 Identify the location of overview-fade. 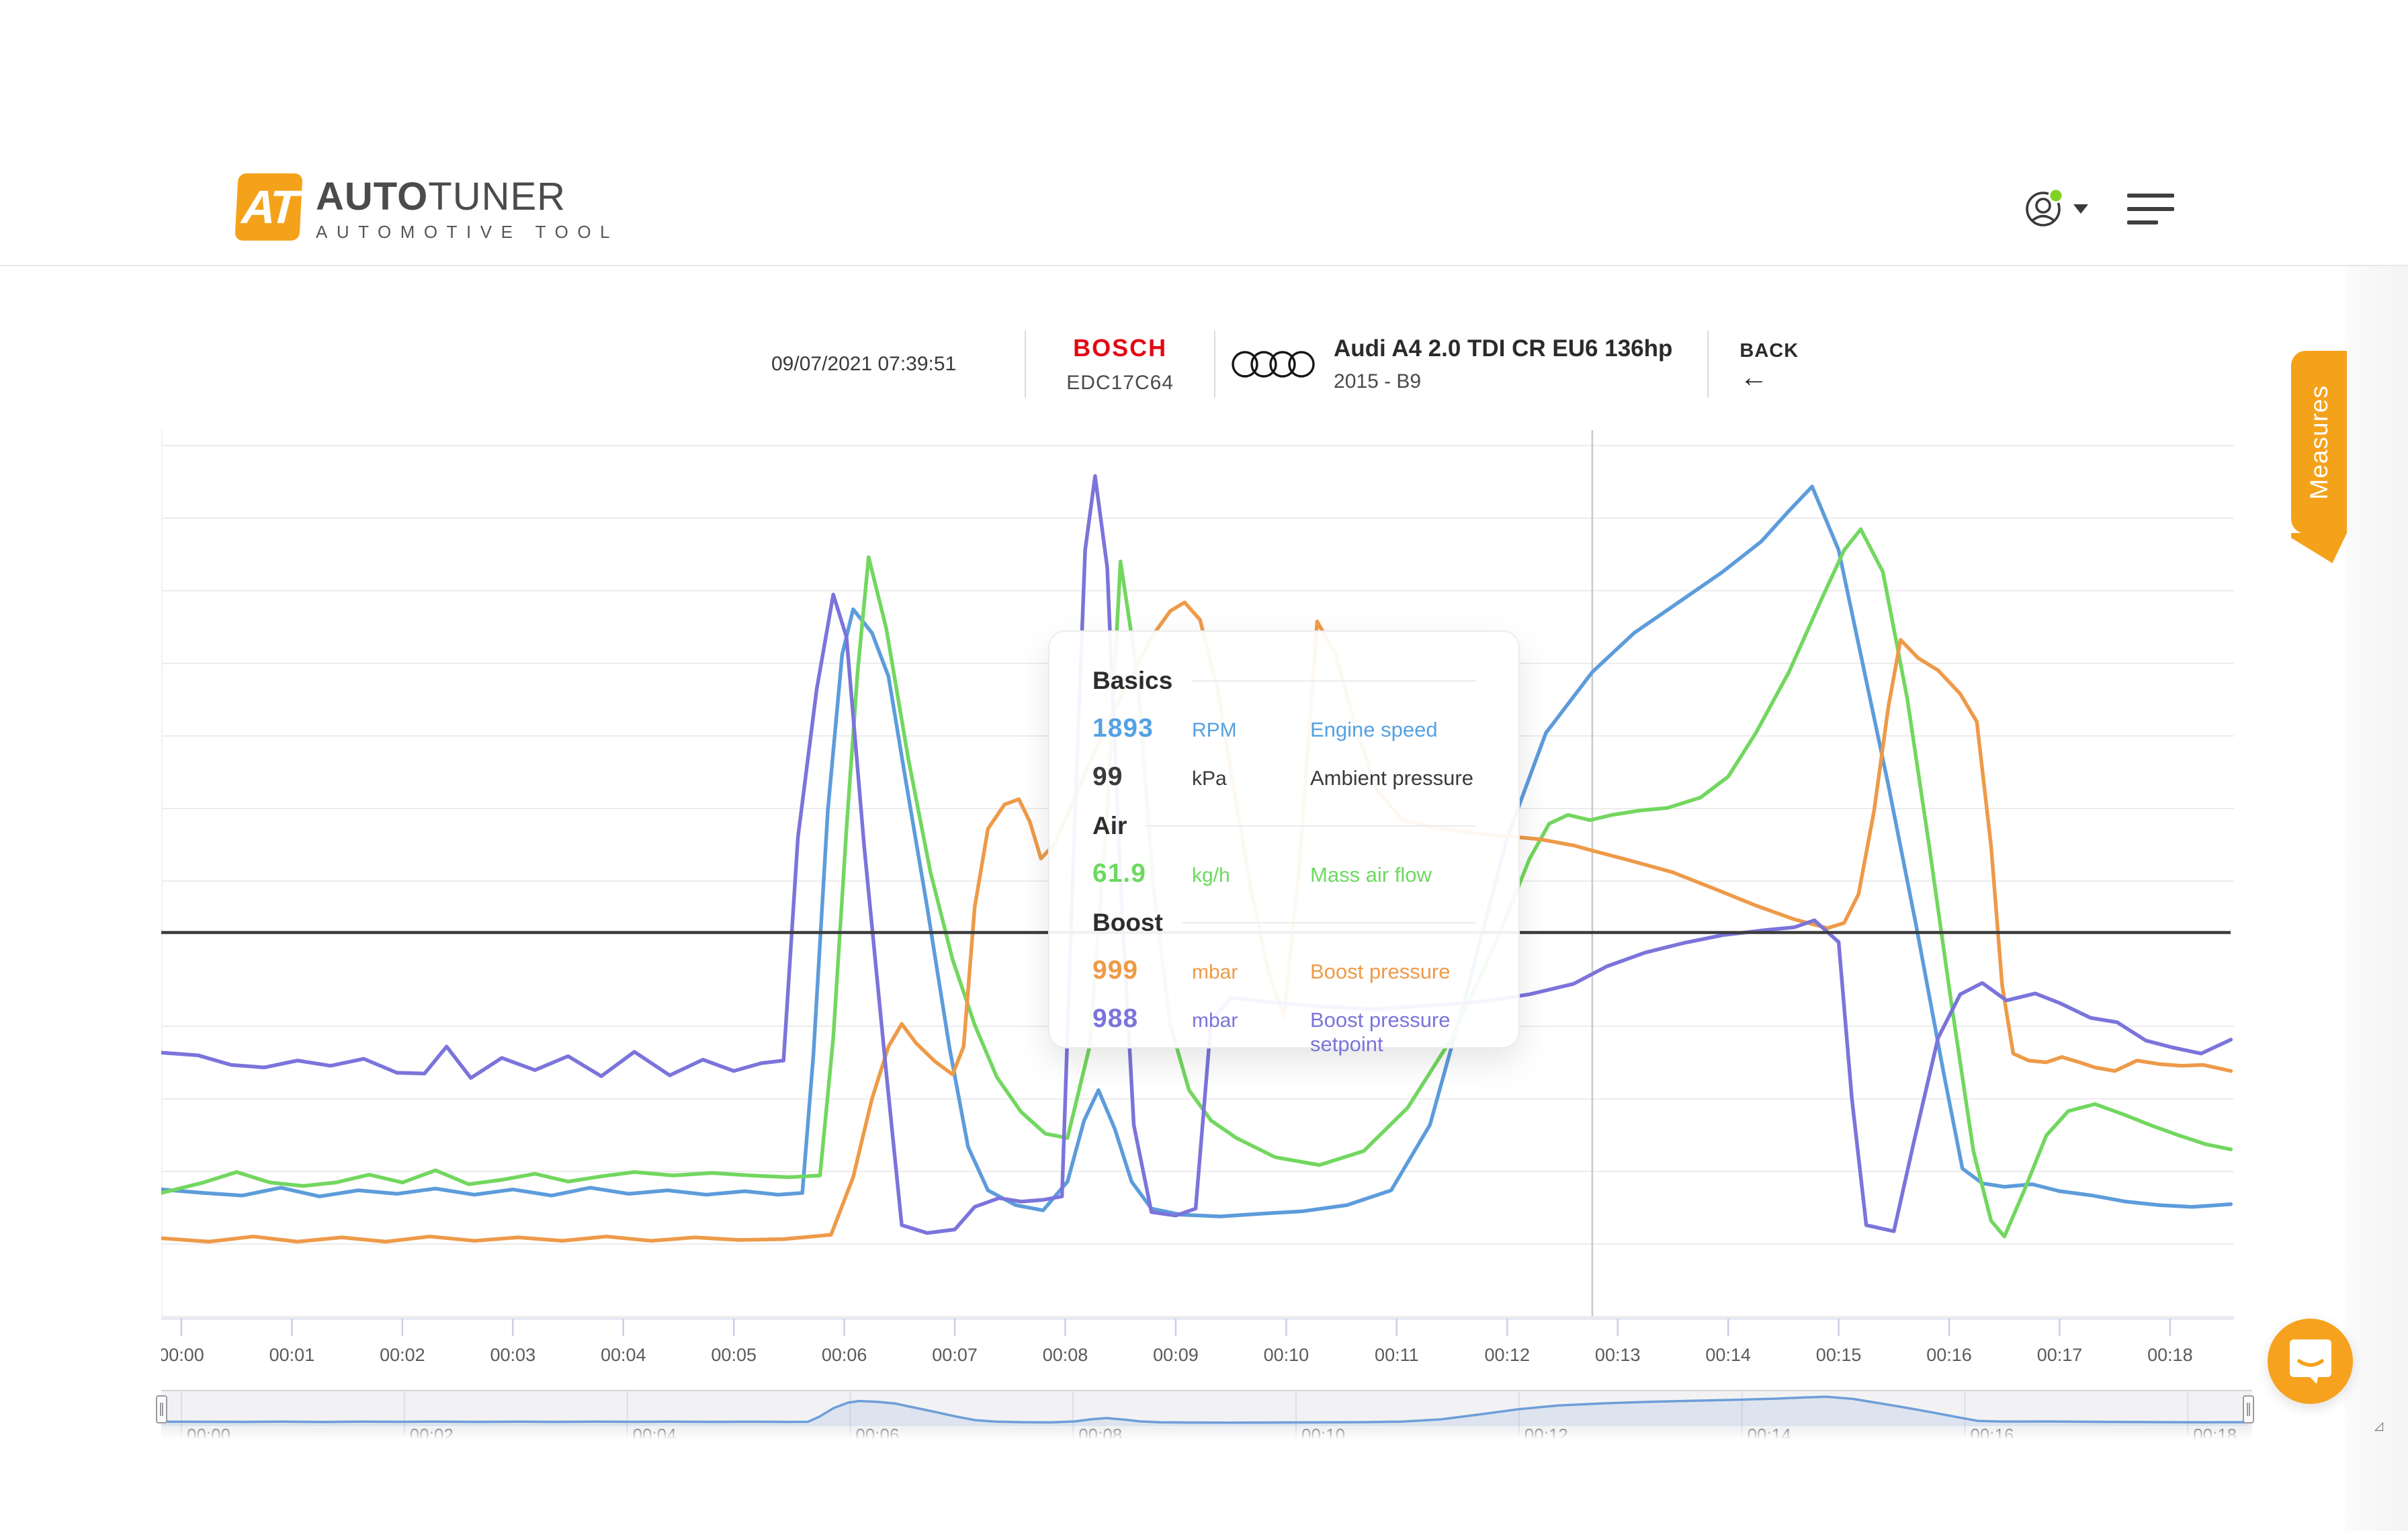
(1206, 1434).